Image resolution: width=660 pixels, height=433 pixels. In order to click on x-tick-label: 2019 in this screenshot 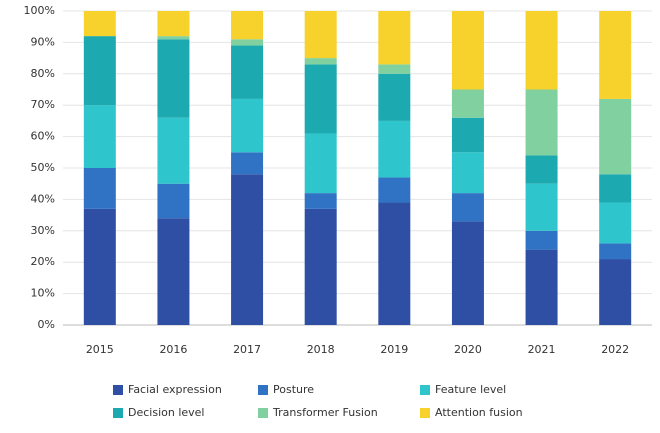, I will do `click(394, 349)`.